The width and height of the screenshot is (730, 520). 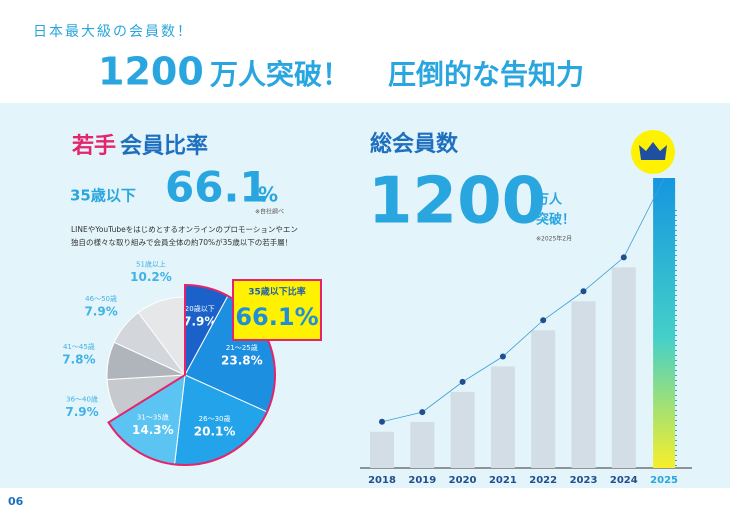 I want to click on crown, so click(x=653, y=151).